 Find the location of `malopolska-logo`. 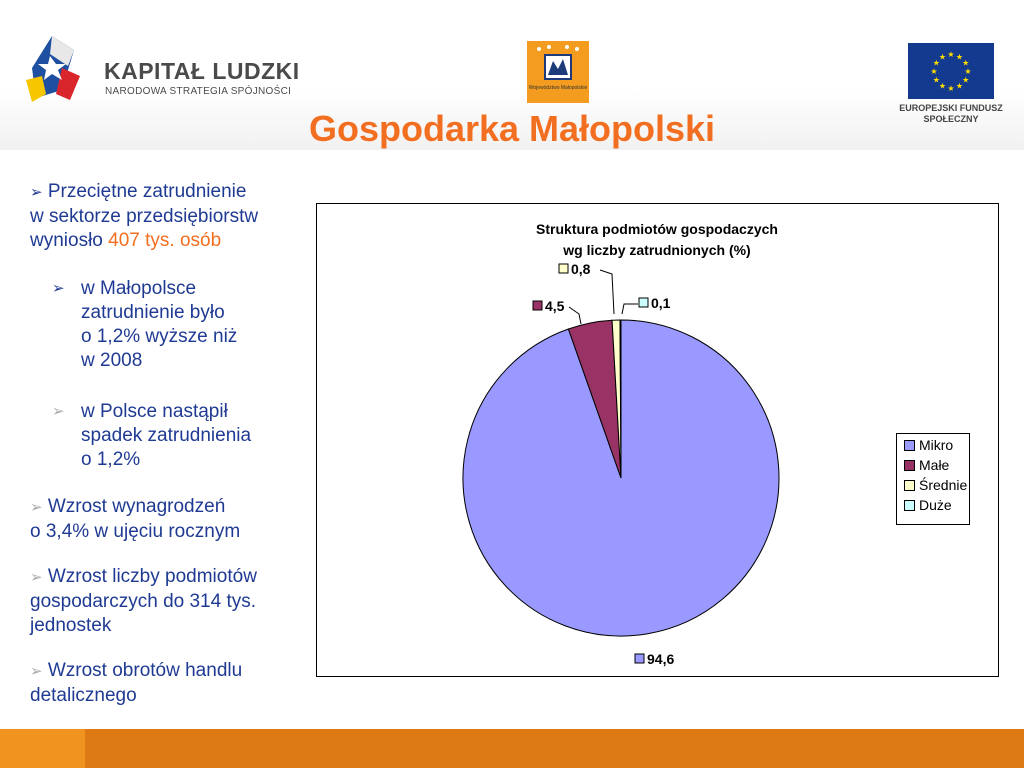

malopolska-logo is located at coordinates (558, 72).